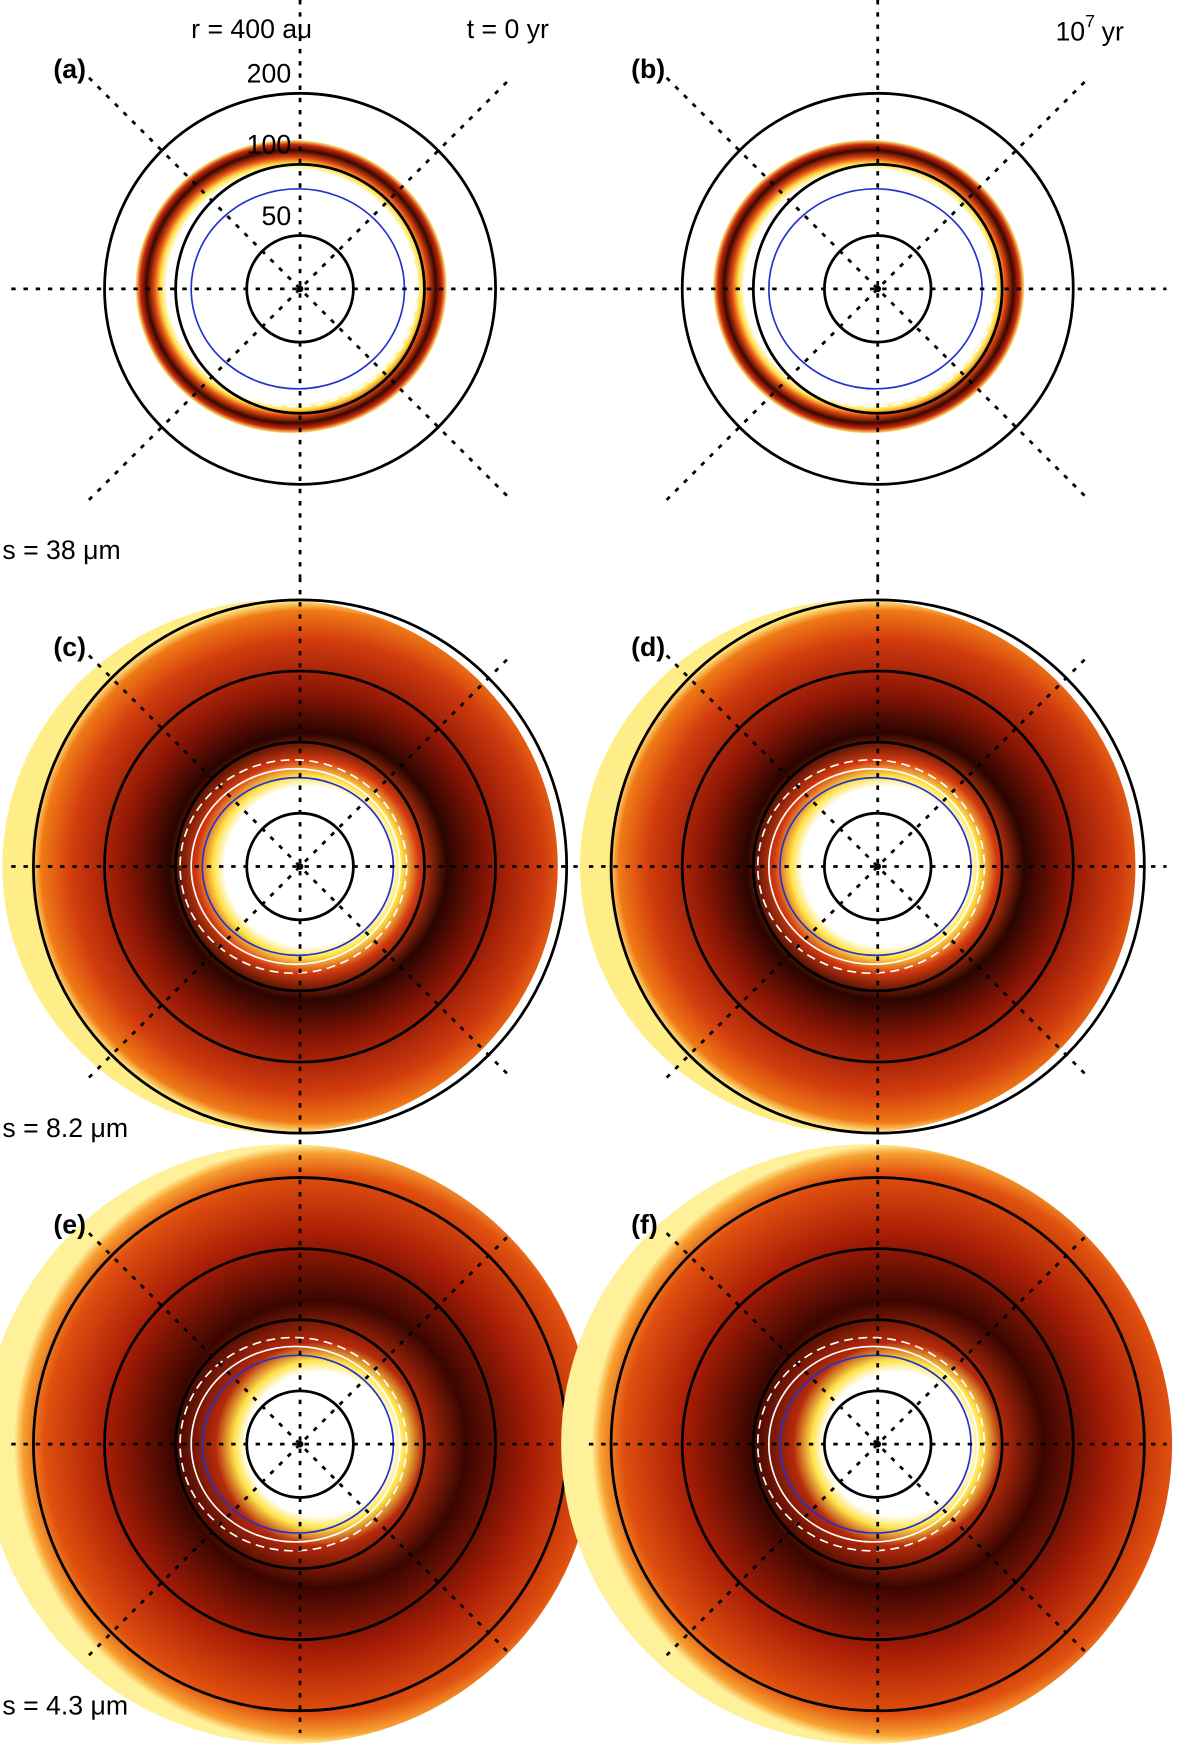 This screenshot has width=1200, height=1763. What do you see at coordinates (269, 145) in the screenshot?
I see `ring-label: 100` at bounding box center [269, 145].